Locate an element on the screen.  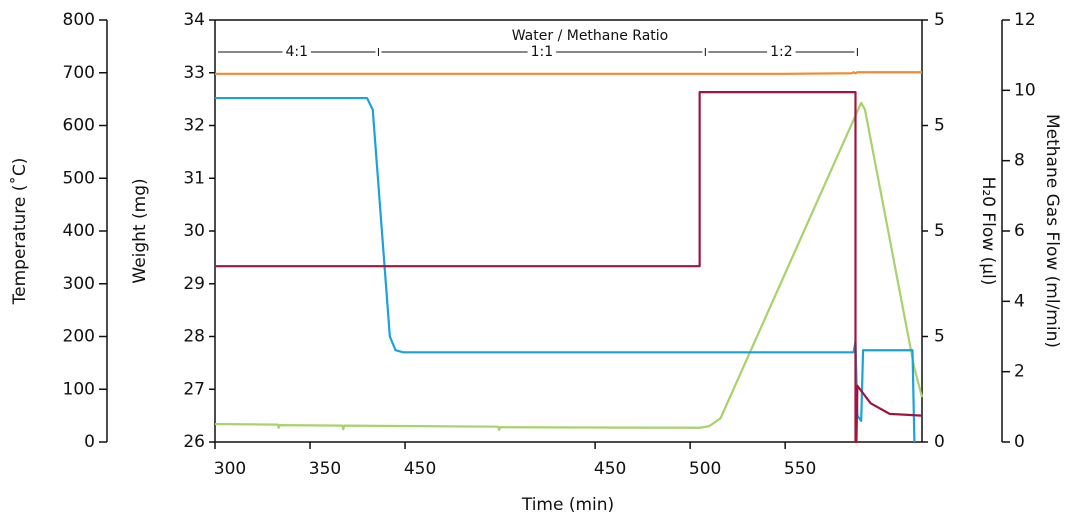
y-axis-title: H₂0 Flow (µl) is located at coordinates (988, 231).